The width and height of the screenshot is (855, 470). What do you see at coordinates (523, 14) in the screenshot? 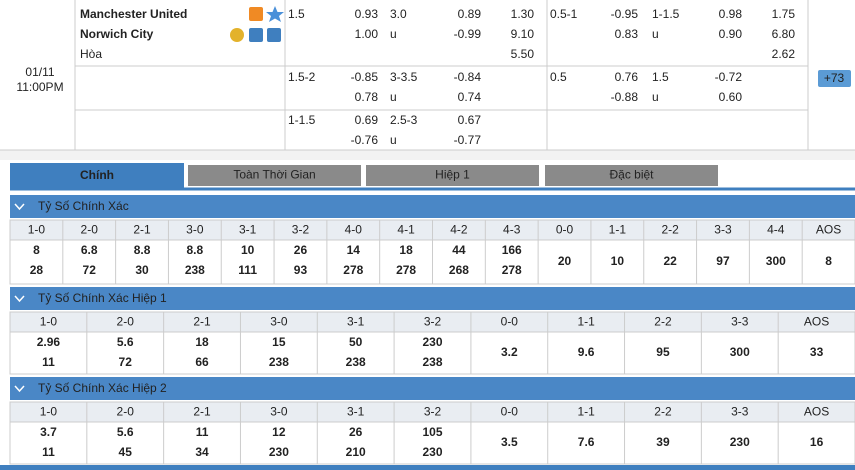
I see `odds-cell: 1.30` at bounding box center [523, 14].